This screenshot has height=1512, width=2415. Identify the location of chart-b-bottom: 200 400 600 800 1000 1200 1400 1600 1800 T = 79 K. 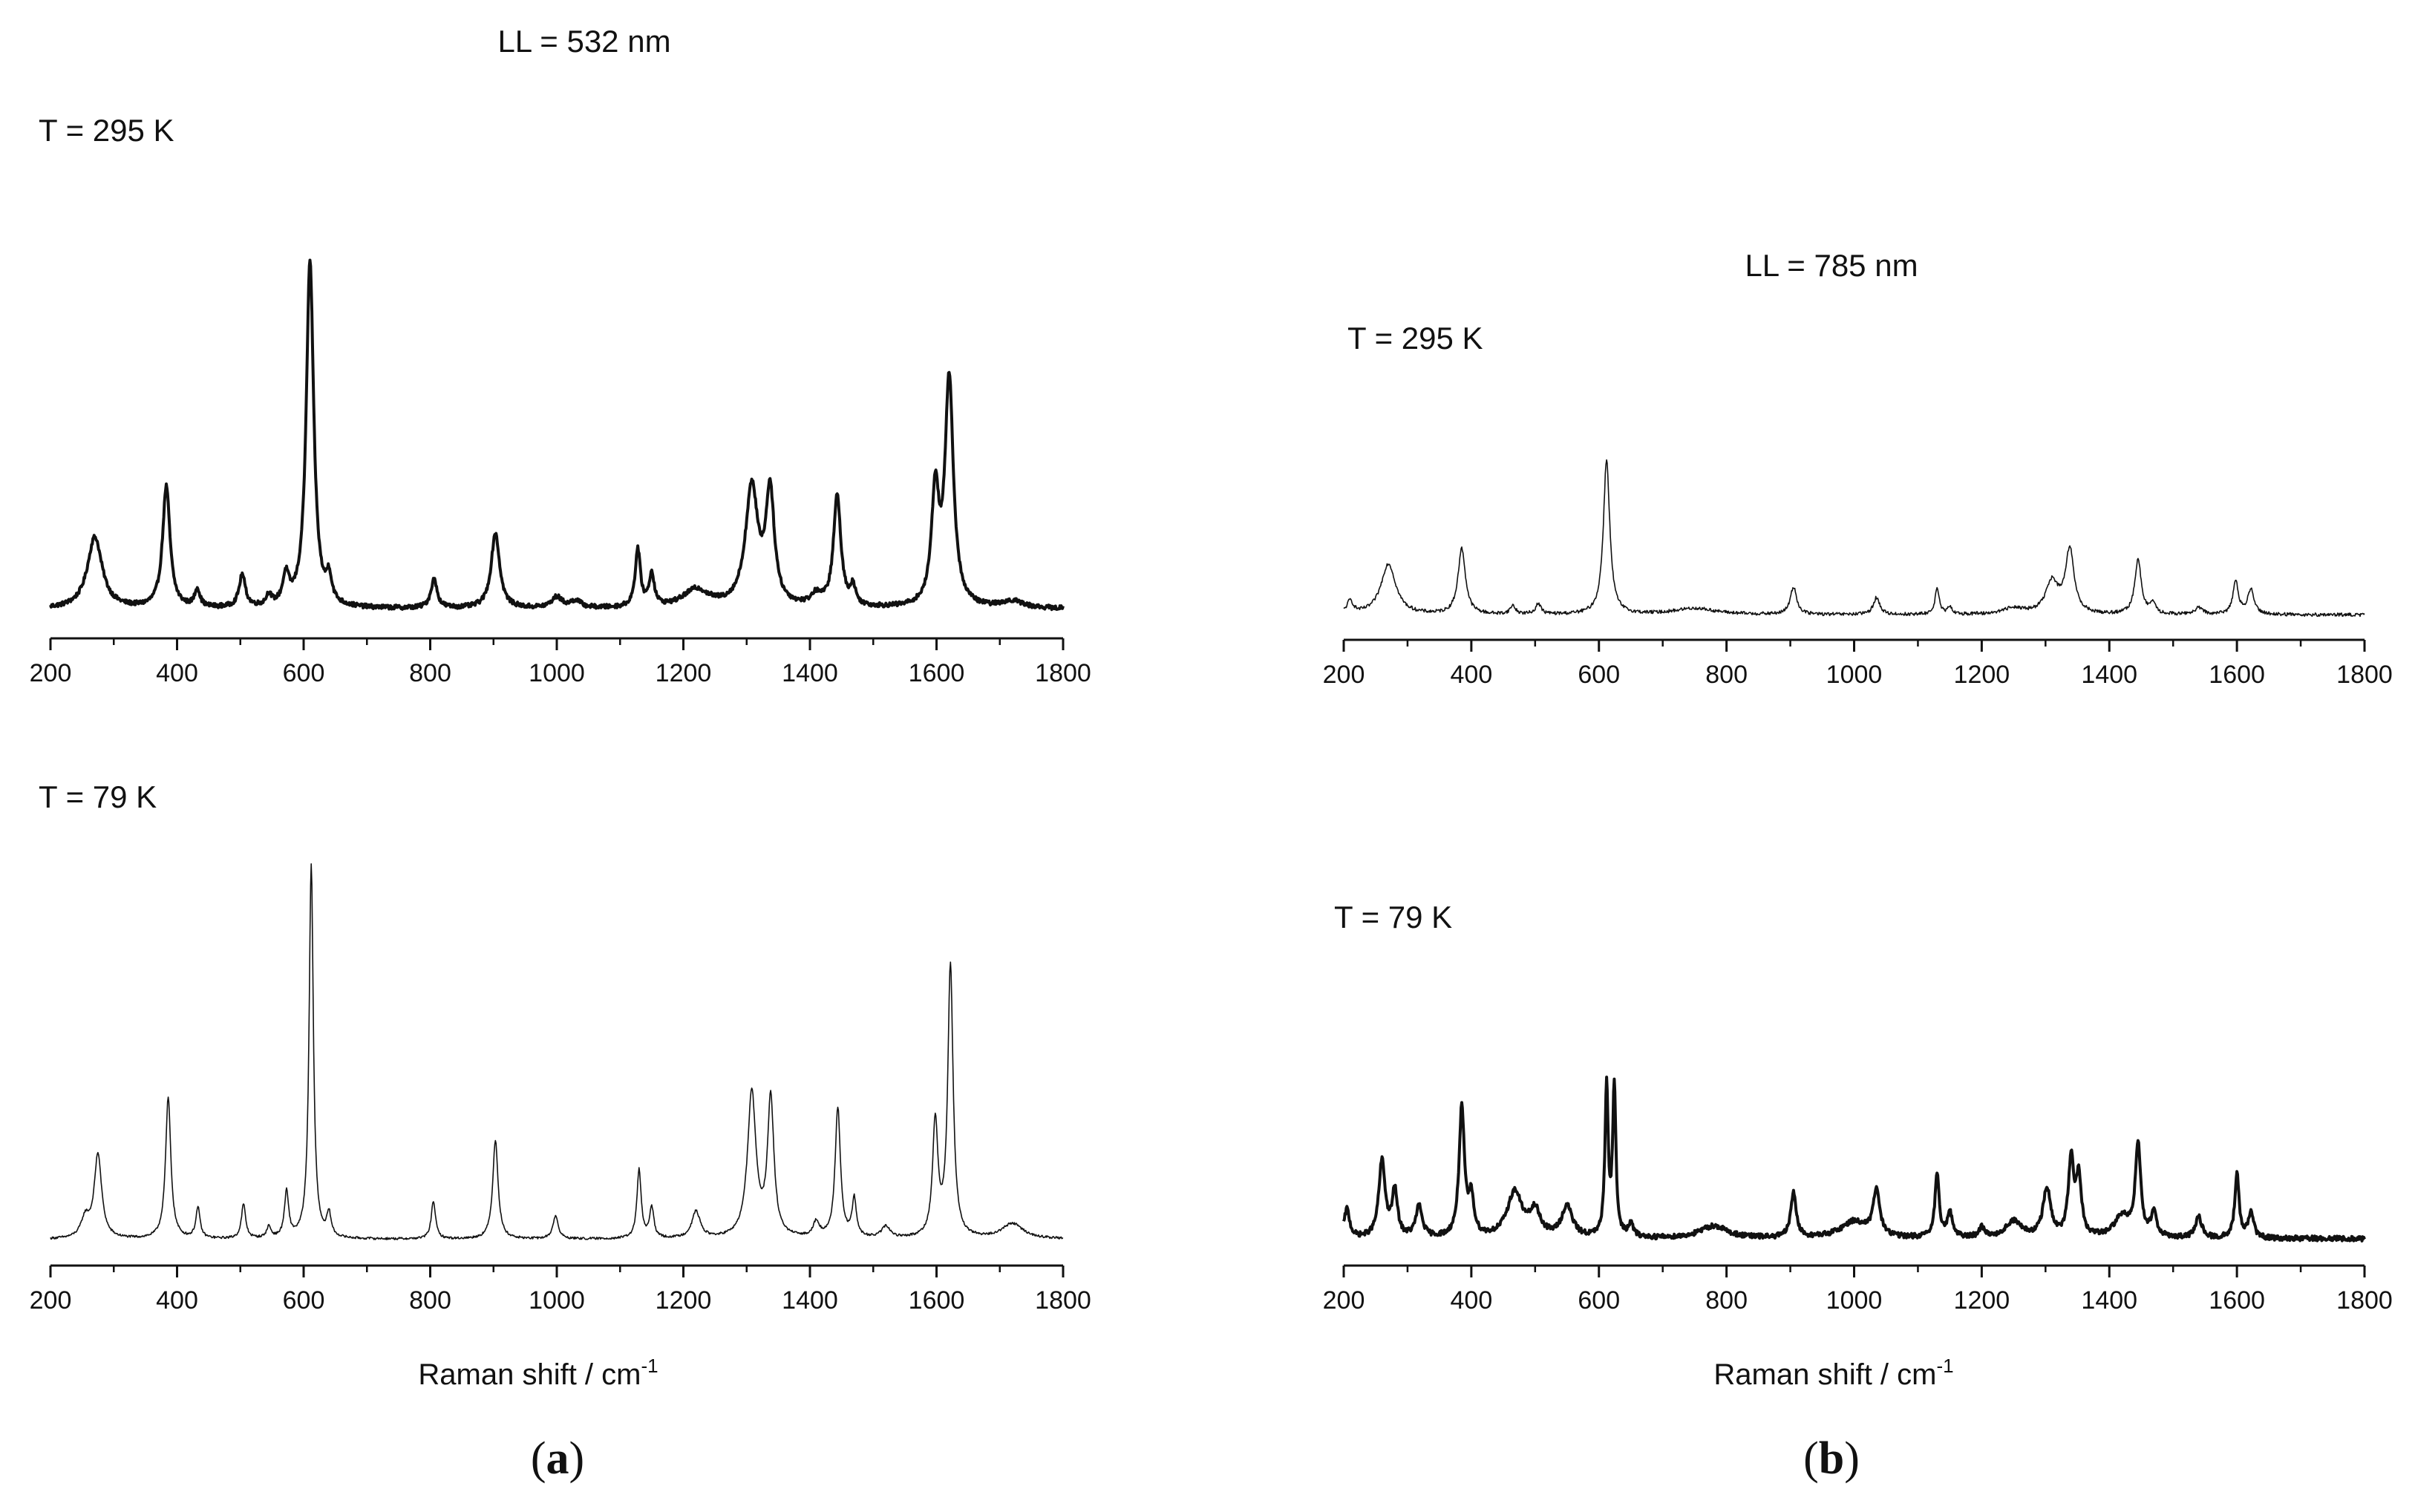
(1858, 1108).